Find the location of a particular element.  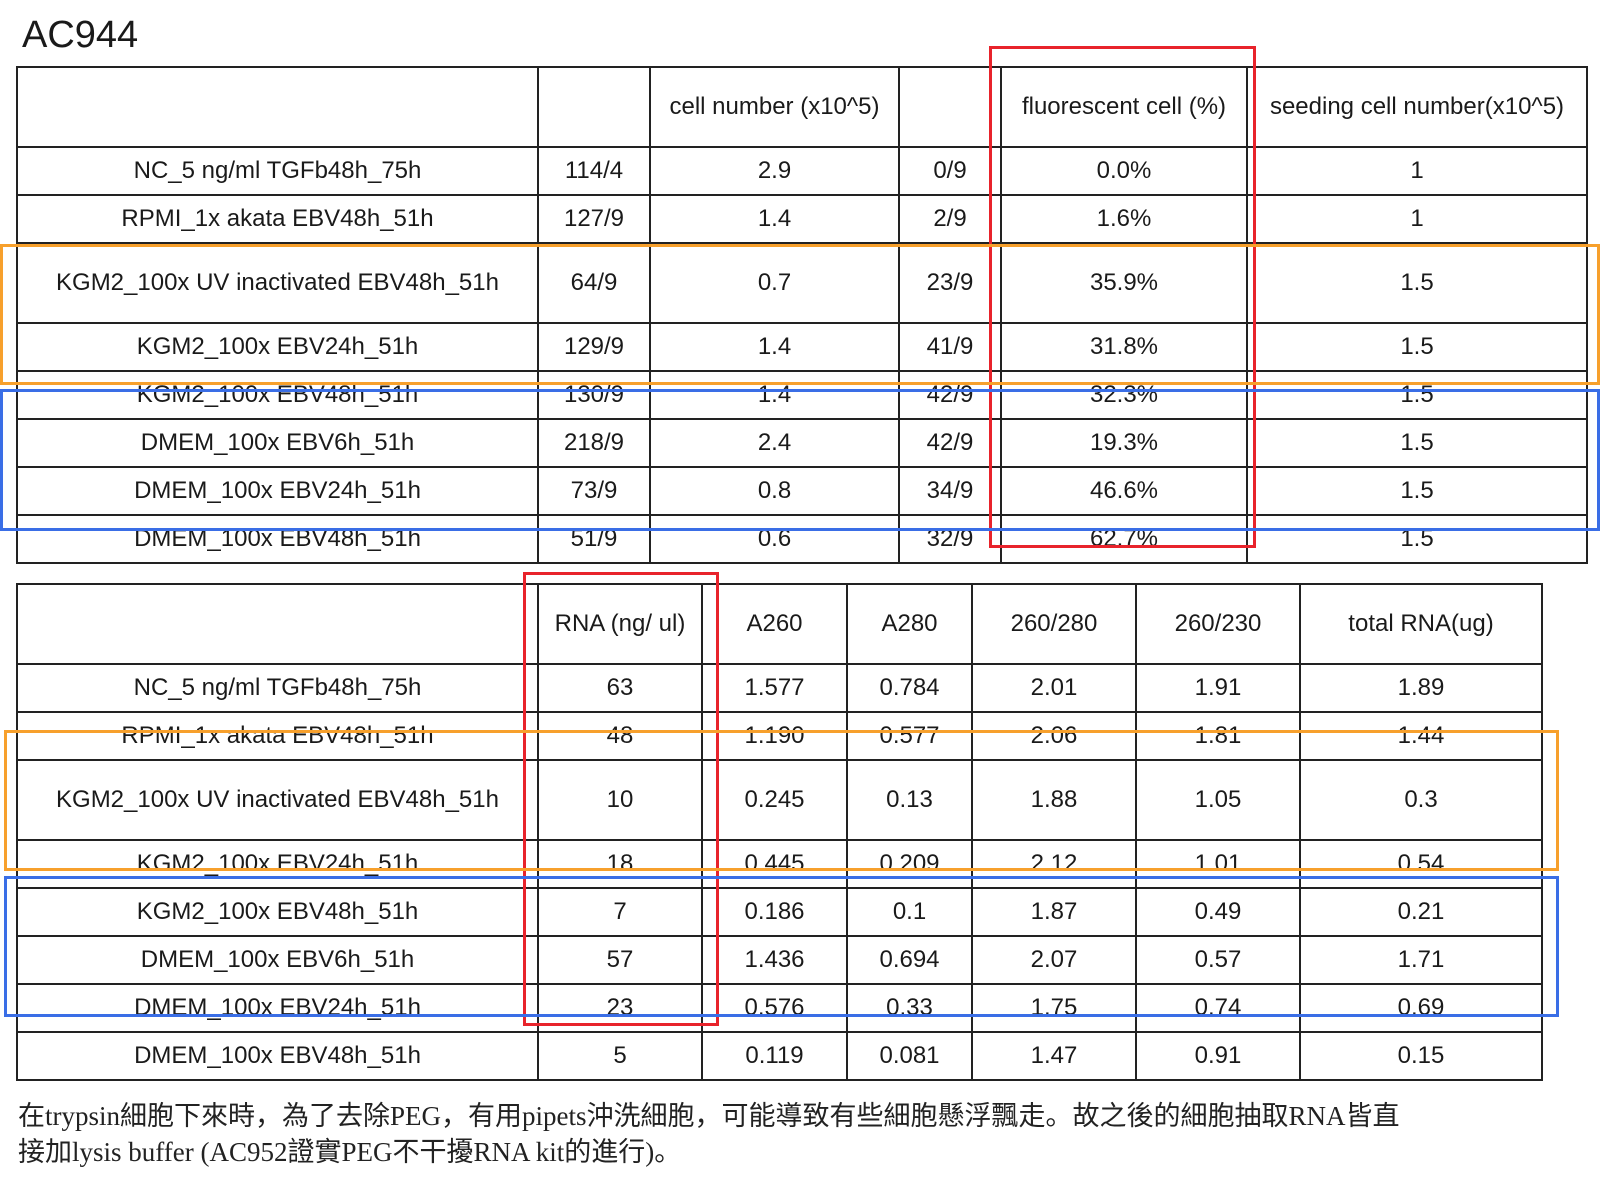

a260-cell: 0.245 is located at coordinates (774, 800).